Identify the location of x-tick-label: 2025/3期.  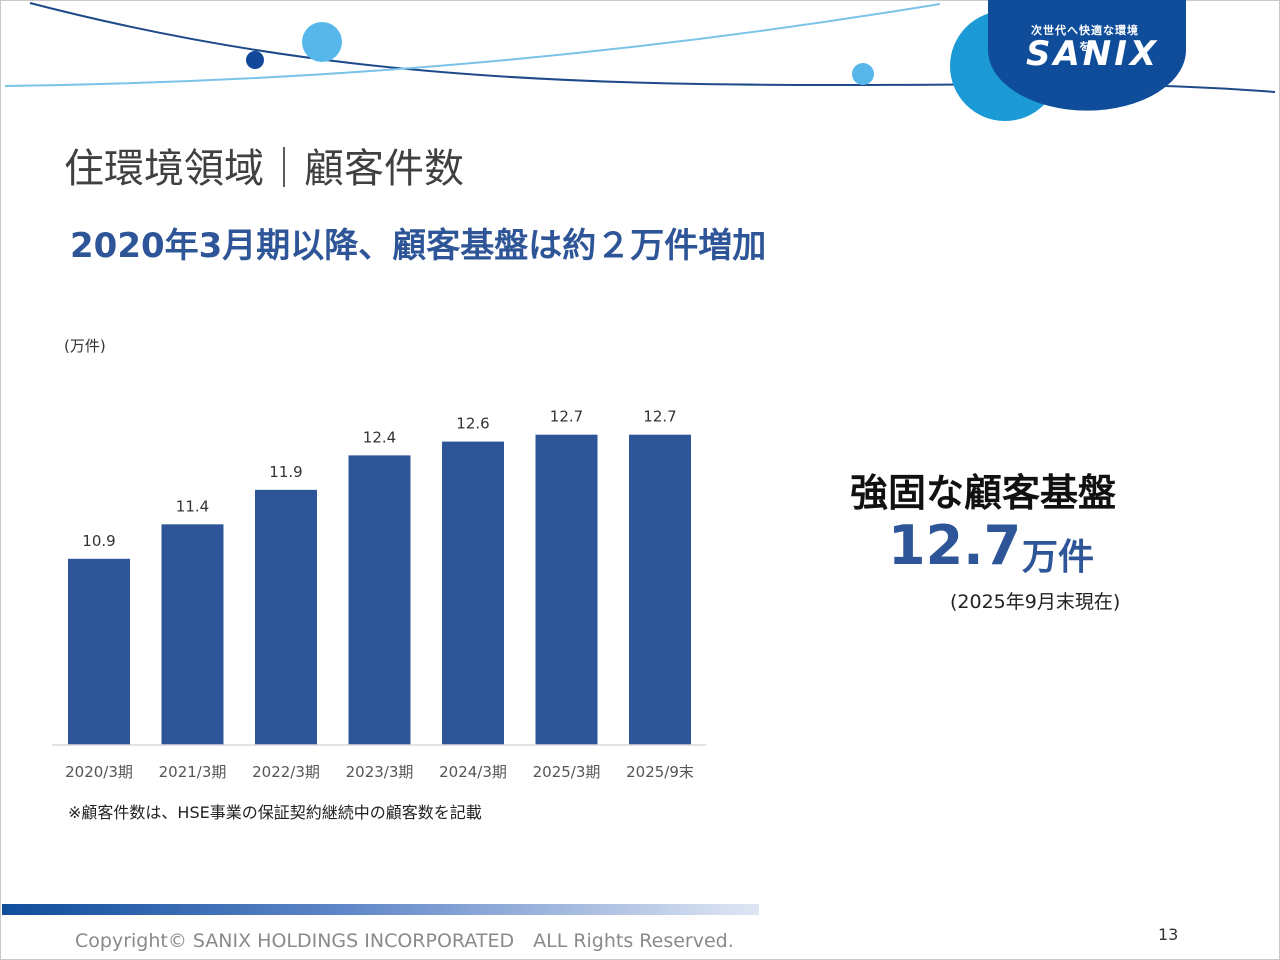
(567, 772).